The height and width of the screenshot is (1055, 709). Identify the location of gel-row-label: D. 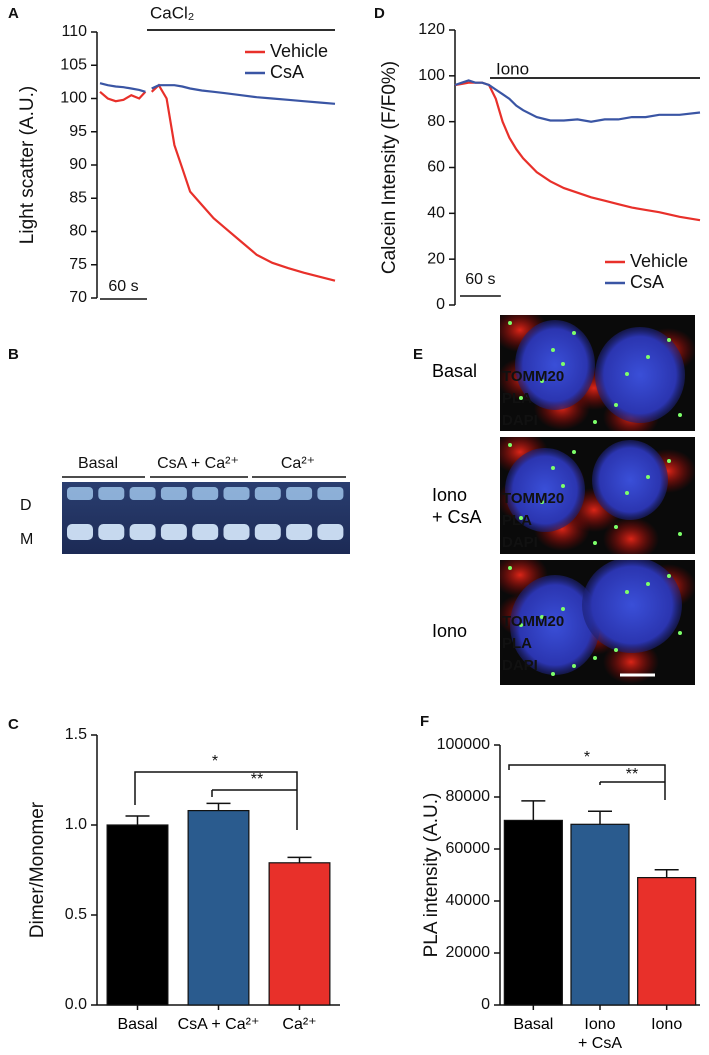
(26, 505).